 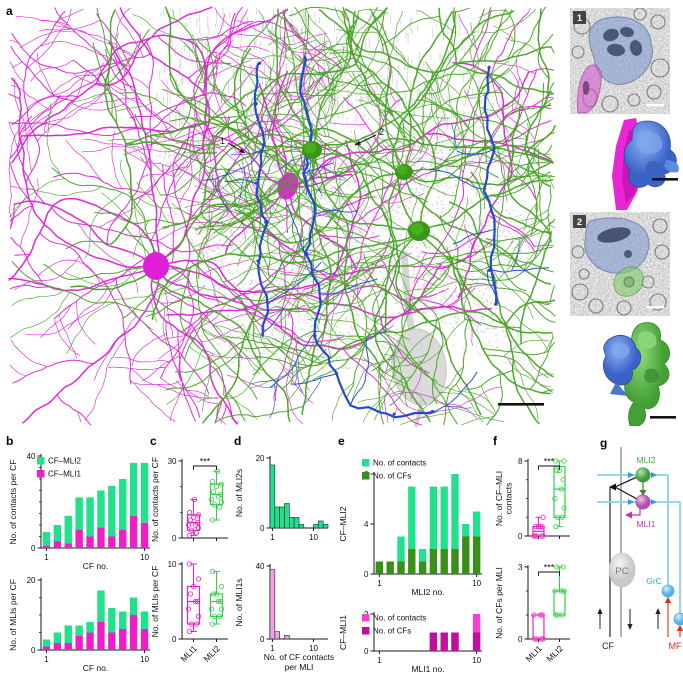 I want to click on inset-1-number: 1, so click(x=580, y=18).